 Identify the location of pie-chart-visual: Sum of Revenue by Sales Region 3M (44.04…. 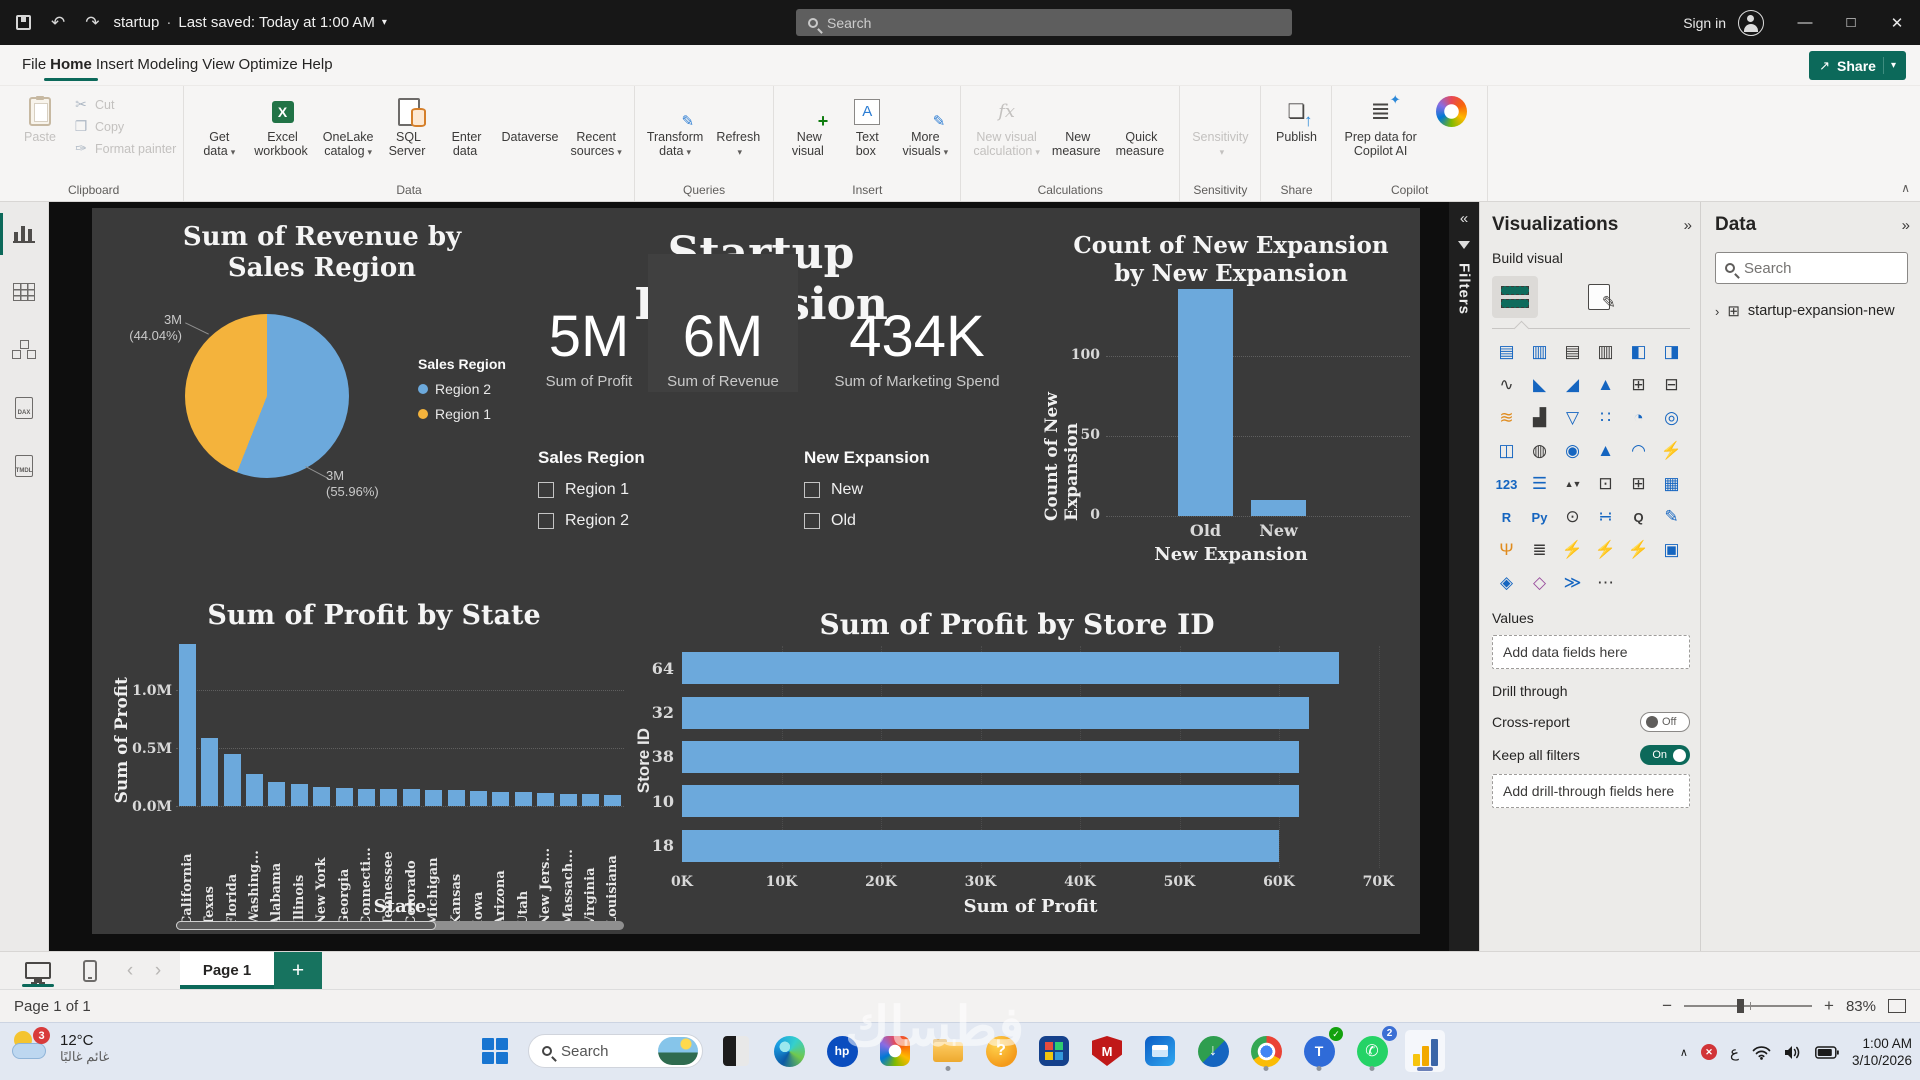
(322, 373).